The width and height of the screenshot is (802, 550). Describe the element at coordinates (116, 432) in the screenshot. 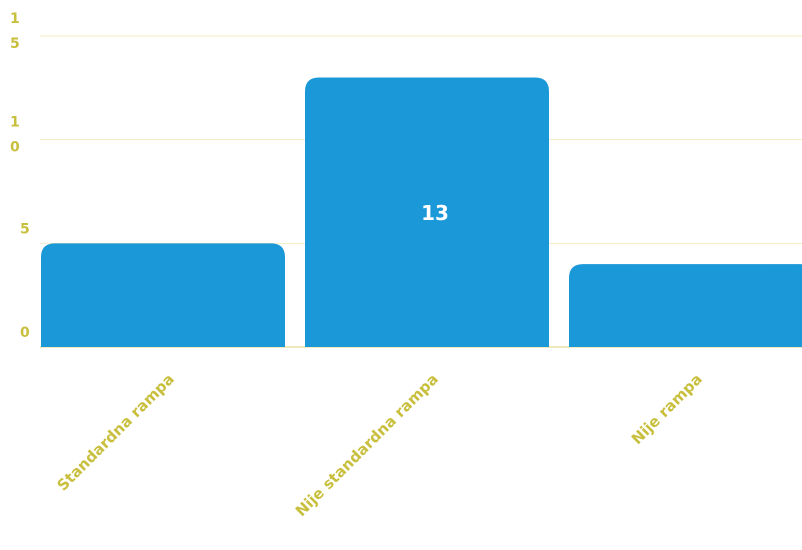

I see `x-tick-label: Standardna rampa` at that location.